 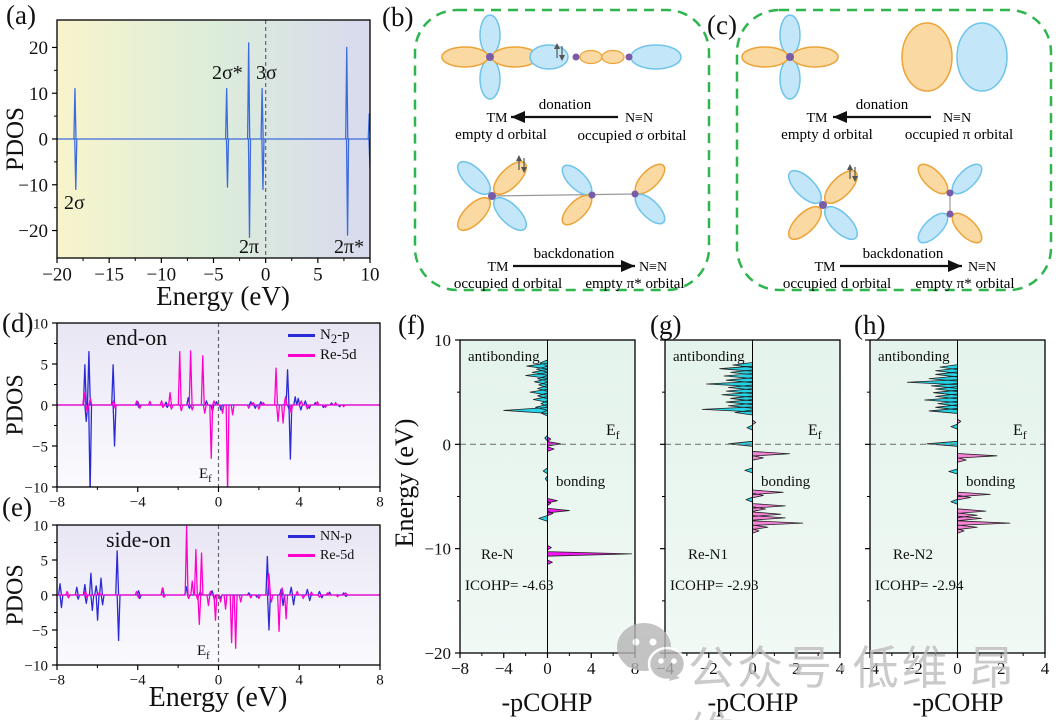 I want to click on peak-label-2sigma-star: 2σ*, so click(x=227, y=73).